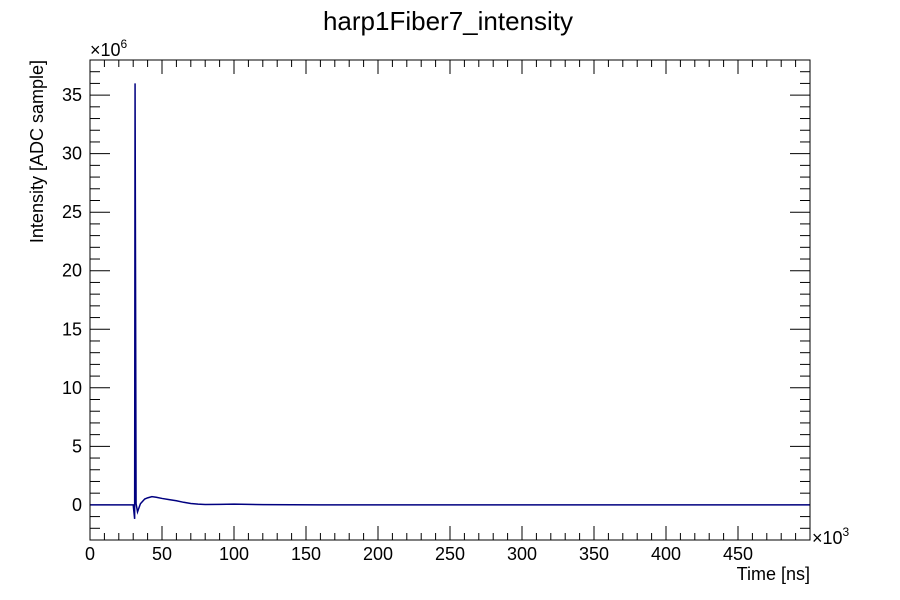 This screenshot has width=900, height=600. What do you see at coordinates (738, 554) in the screenshot?
I see `x-tick-label: 450` at bounding box center [738, 554].